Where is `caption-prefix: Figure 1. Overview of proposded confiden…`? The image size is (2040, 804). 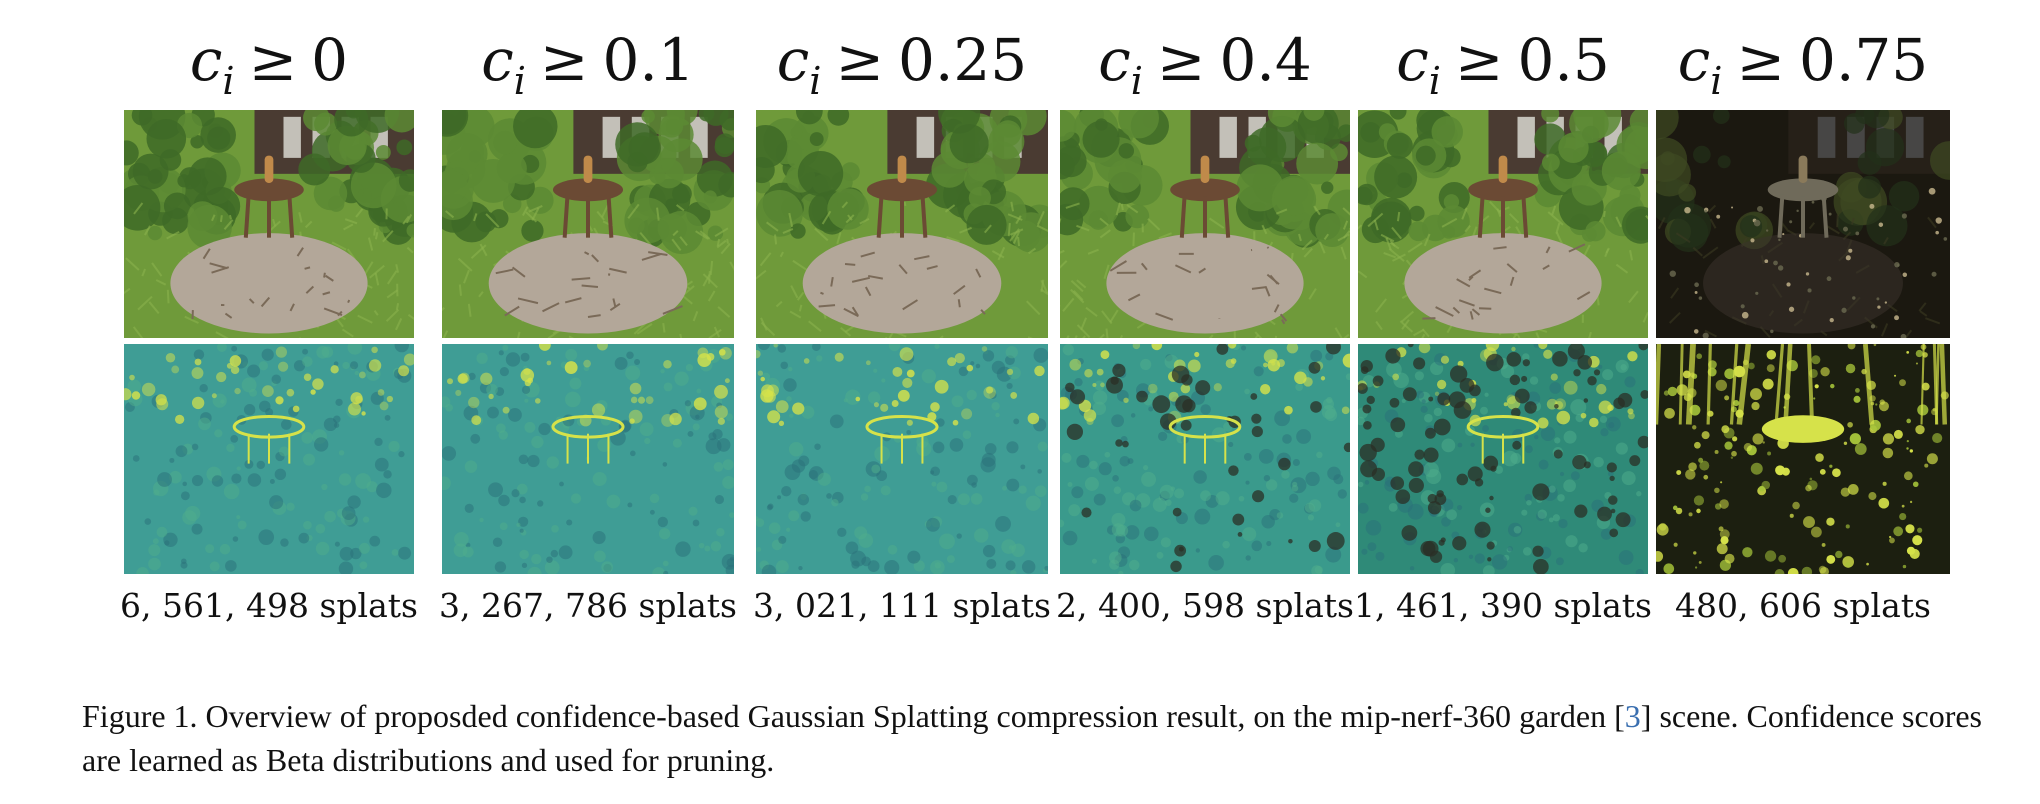
caption-prefix: Figure 1. Overview of proposded confiden… is located at coordinates (853, 716).